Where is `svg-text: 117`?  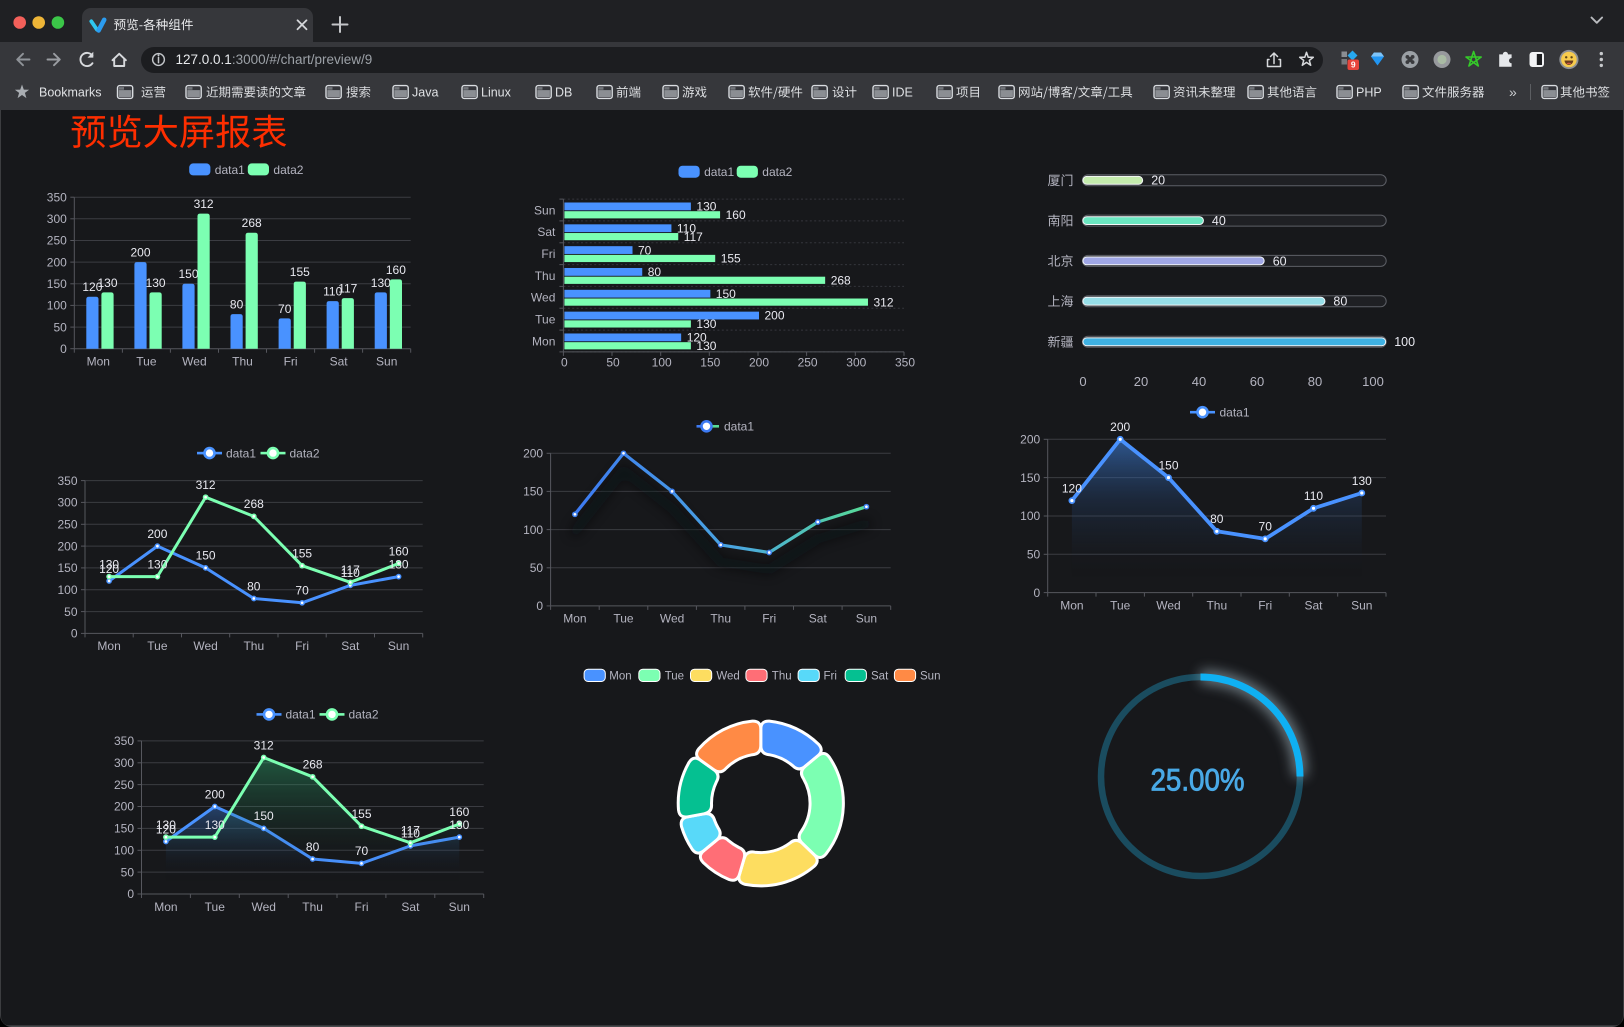 svg-text: 117 is located at coordinates (350, 570).